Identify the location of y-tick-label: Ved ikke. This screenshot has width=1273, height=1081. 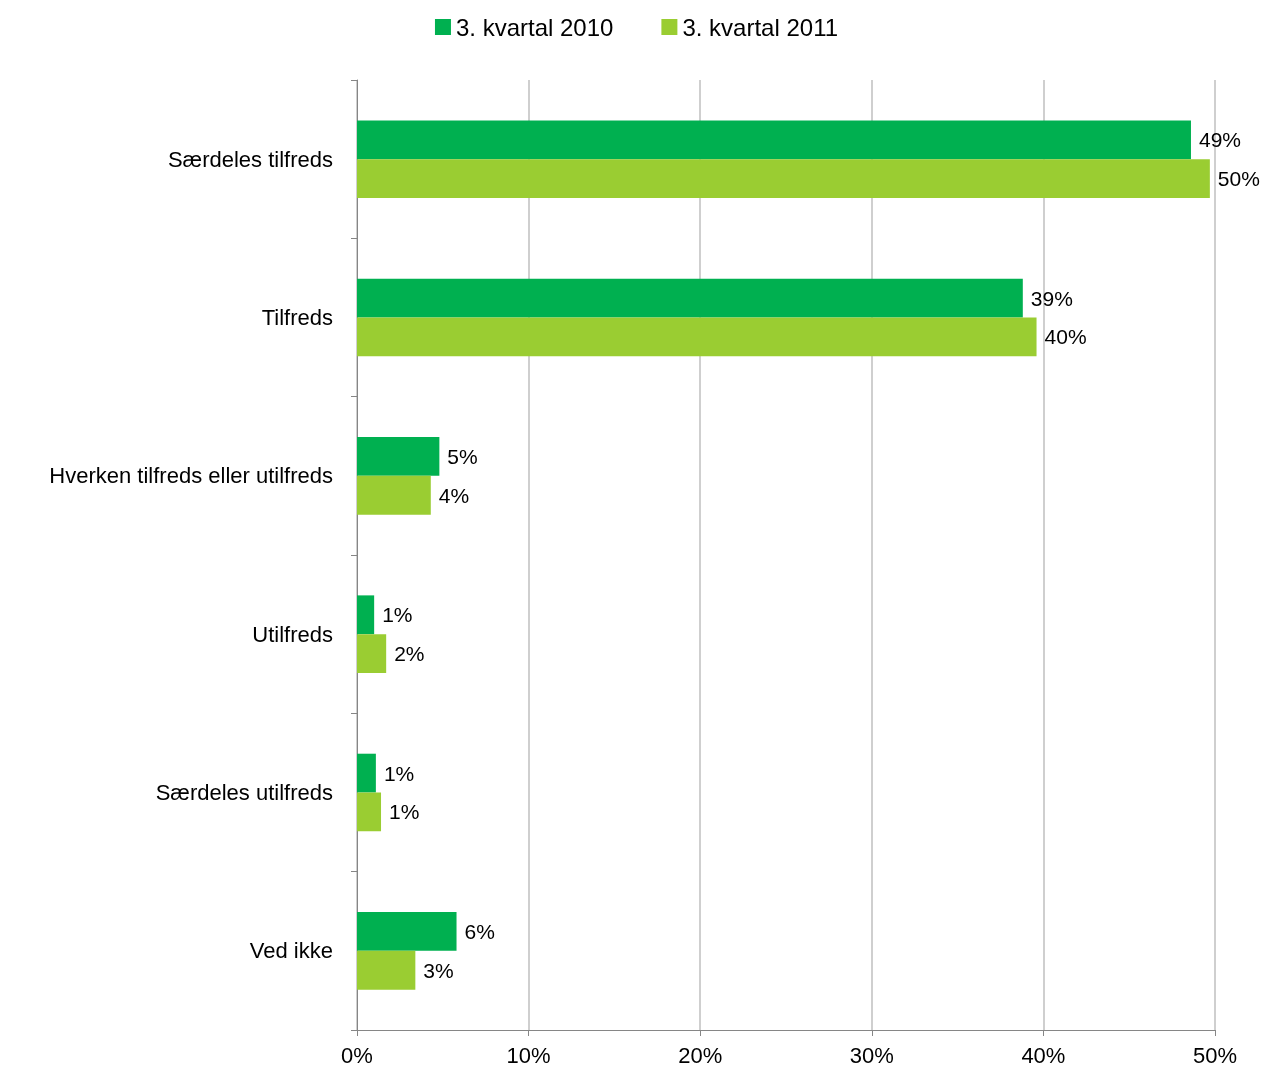
(291, 951).